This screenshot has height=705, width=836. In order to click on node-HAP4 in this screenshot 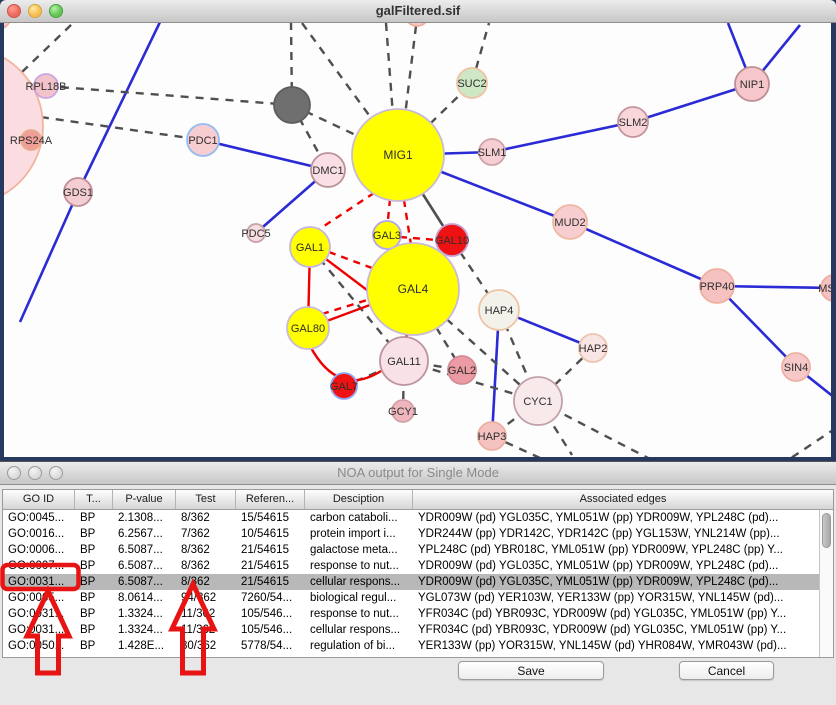, I will do `click(499, 310)`.